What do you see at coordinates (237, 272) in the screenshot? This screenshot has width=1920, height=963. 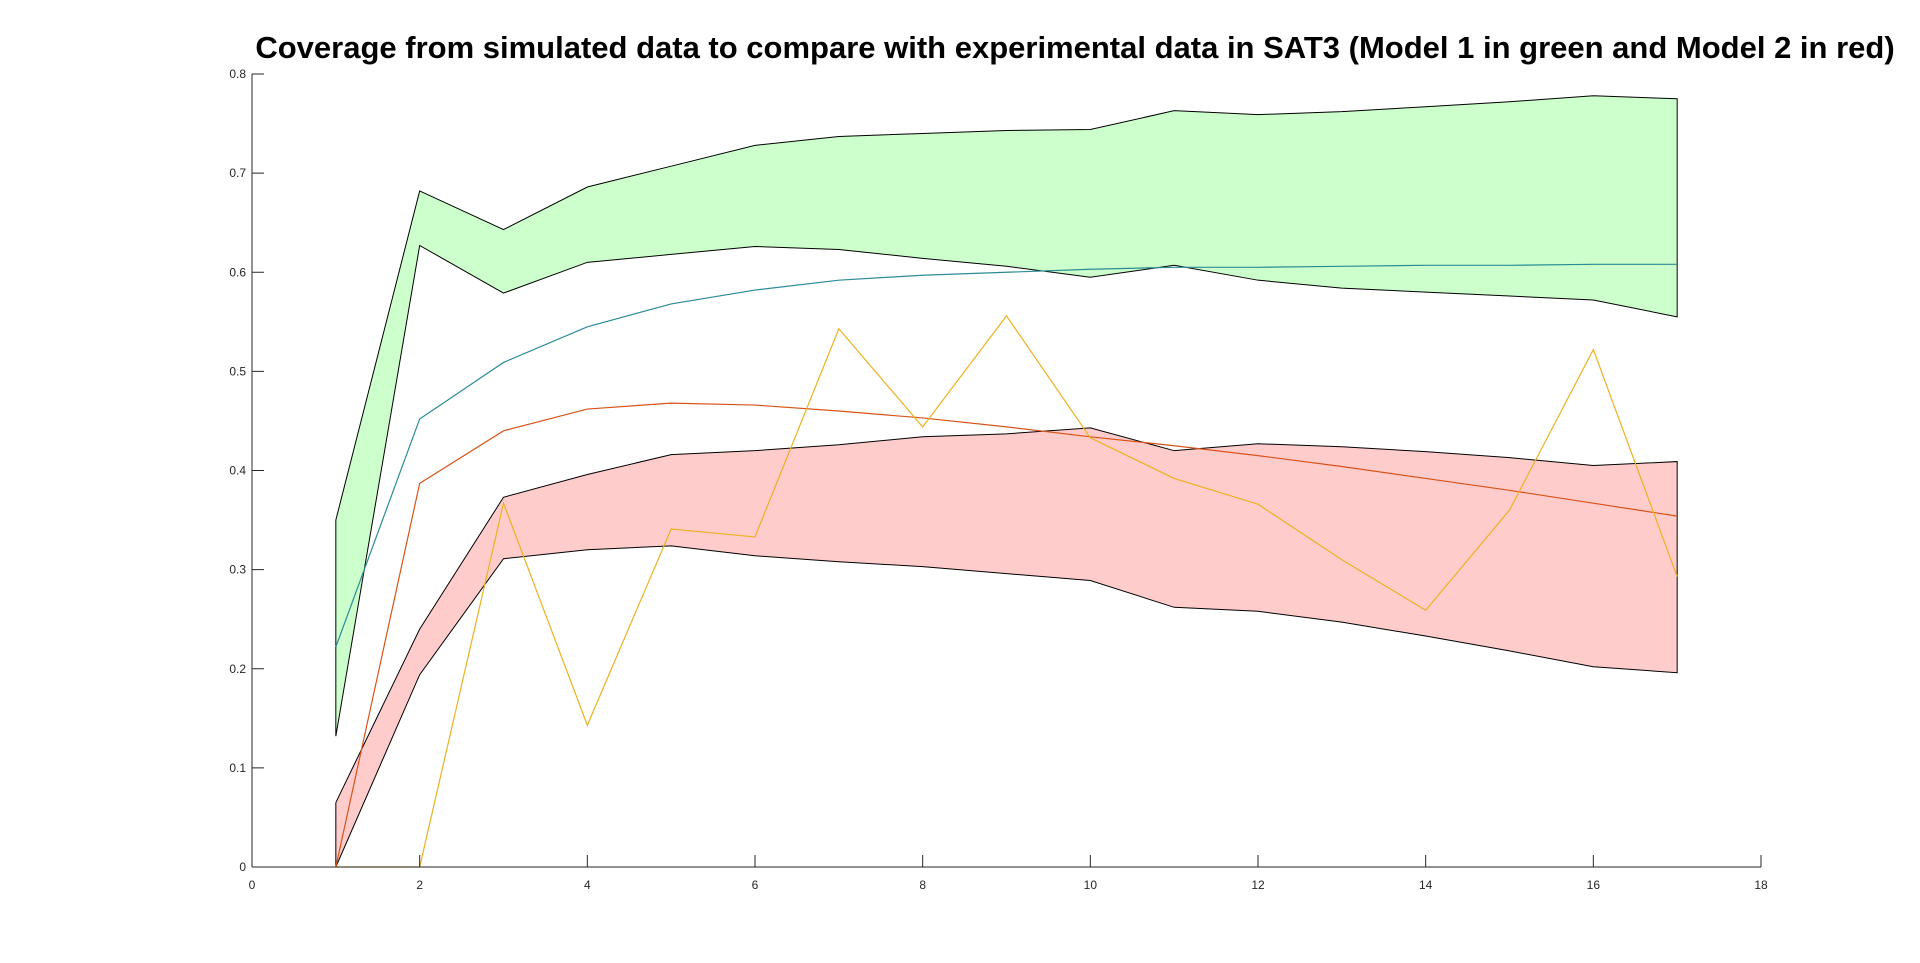 I see `y-tick-label: 0.6` at bounding box center [237, 272].